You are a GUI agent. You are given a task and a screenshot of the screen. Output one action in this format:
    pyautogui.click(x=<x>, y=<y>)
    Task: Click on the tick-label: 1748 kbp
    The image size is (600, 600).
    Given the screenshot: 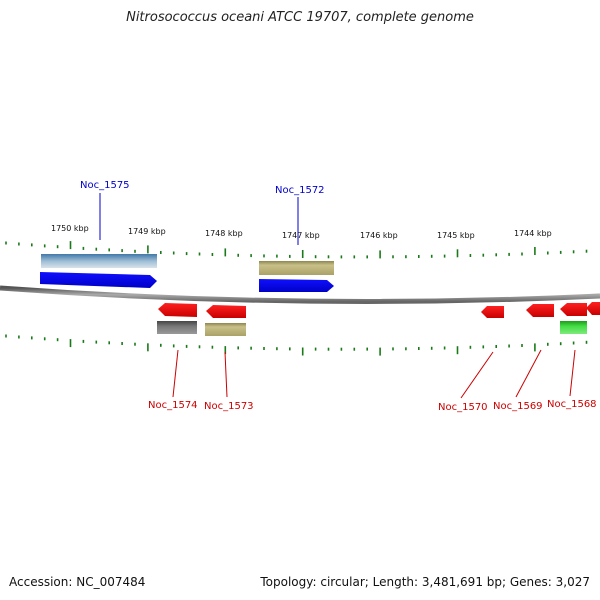 What is the action you would take?
    pyautogui.click(x=224, y=233)
    